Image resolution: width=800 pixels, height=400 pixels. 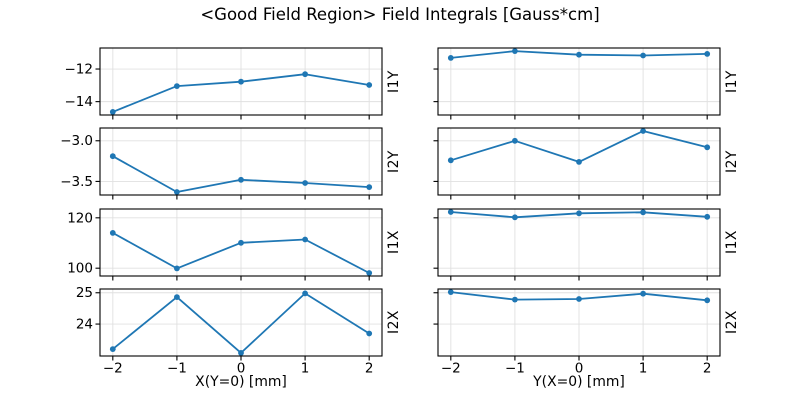 I want to click on subplot-i1x-col0: 120 100, so click(x=225, y=244).